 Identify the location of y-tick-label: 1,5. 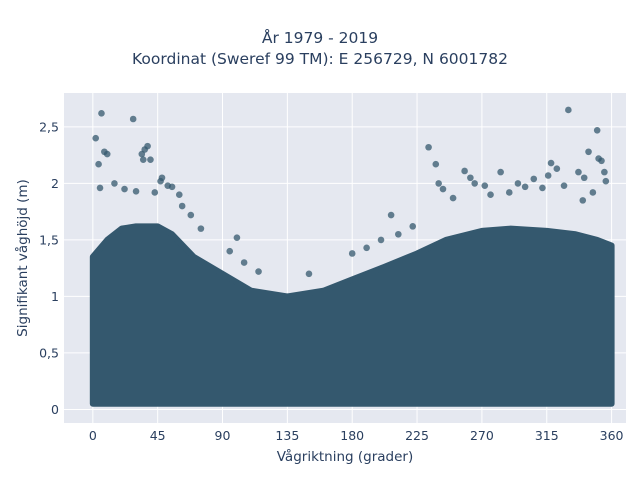
(49, 239).